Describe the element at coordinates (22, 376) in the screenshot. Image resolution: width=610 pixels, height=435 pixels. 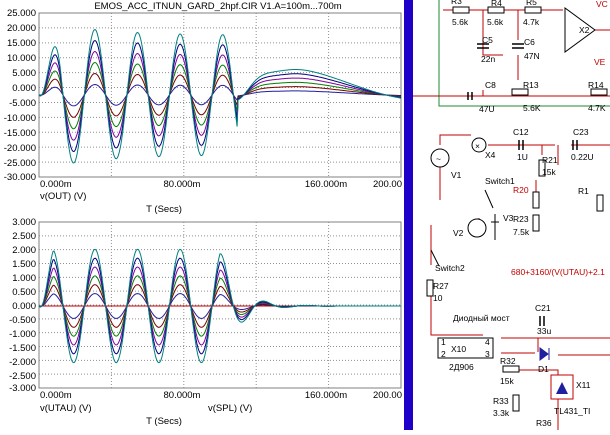
I see `bottom-ytick: -2.500` at that location.